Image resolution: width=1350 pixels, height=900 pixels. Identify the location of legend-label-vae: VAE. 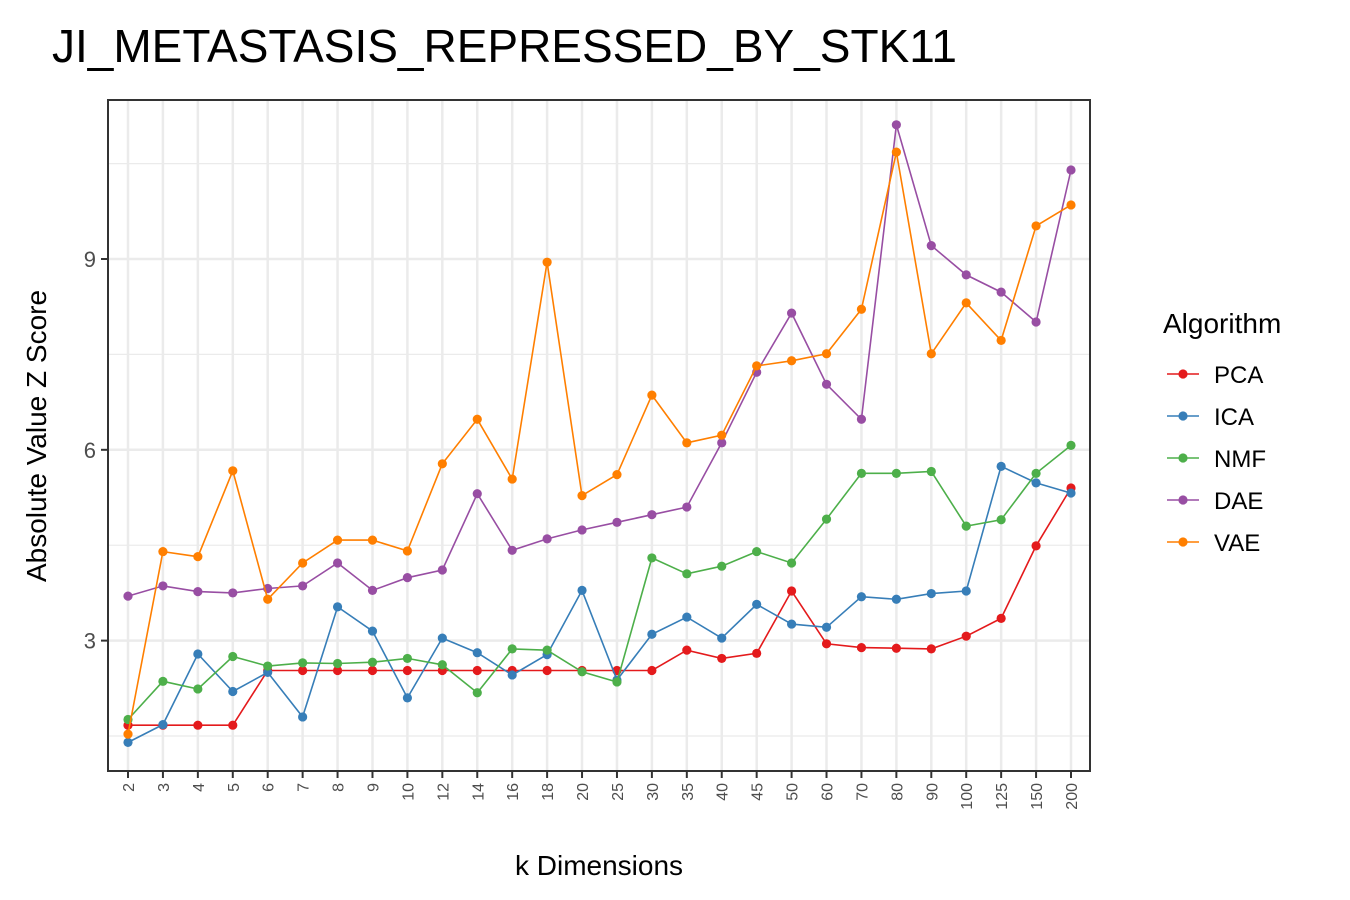
(1237, 543).